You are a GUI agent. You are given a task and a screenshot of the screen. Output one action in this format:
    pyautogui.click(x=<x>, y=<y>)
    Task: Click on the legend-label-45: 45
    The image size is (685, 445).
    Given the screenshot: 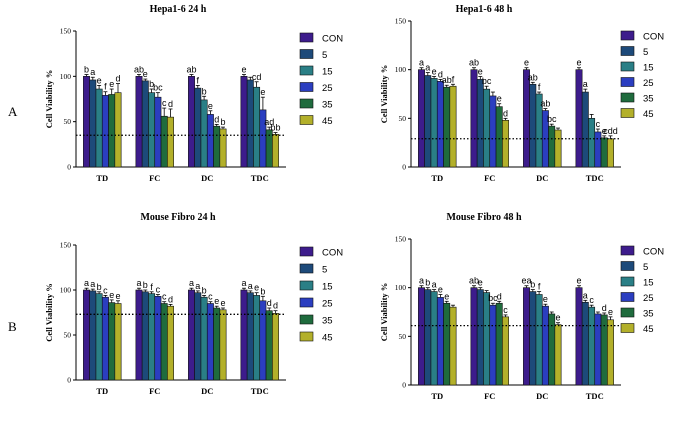 What is the action you would take?
    pyautogui.click(x=648, y=114)
    